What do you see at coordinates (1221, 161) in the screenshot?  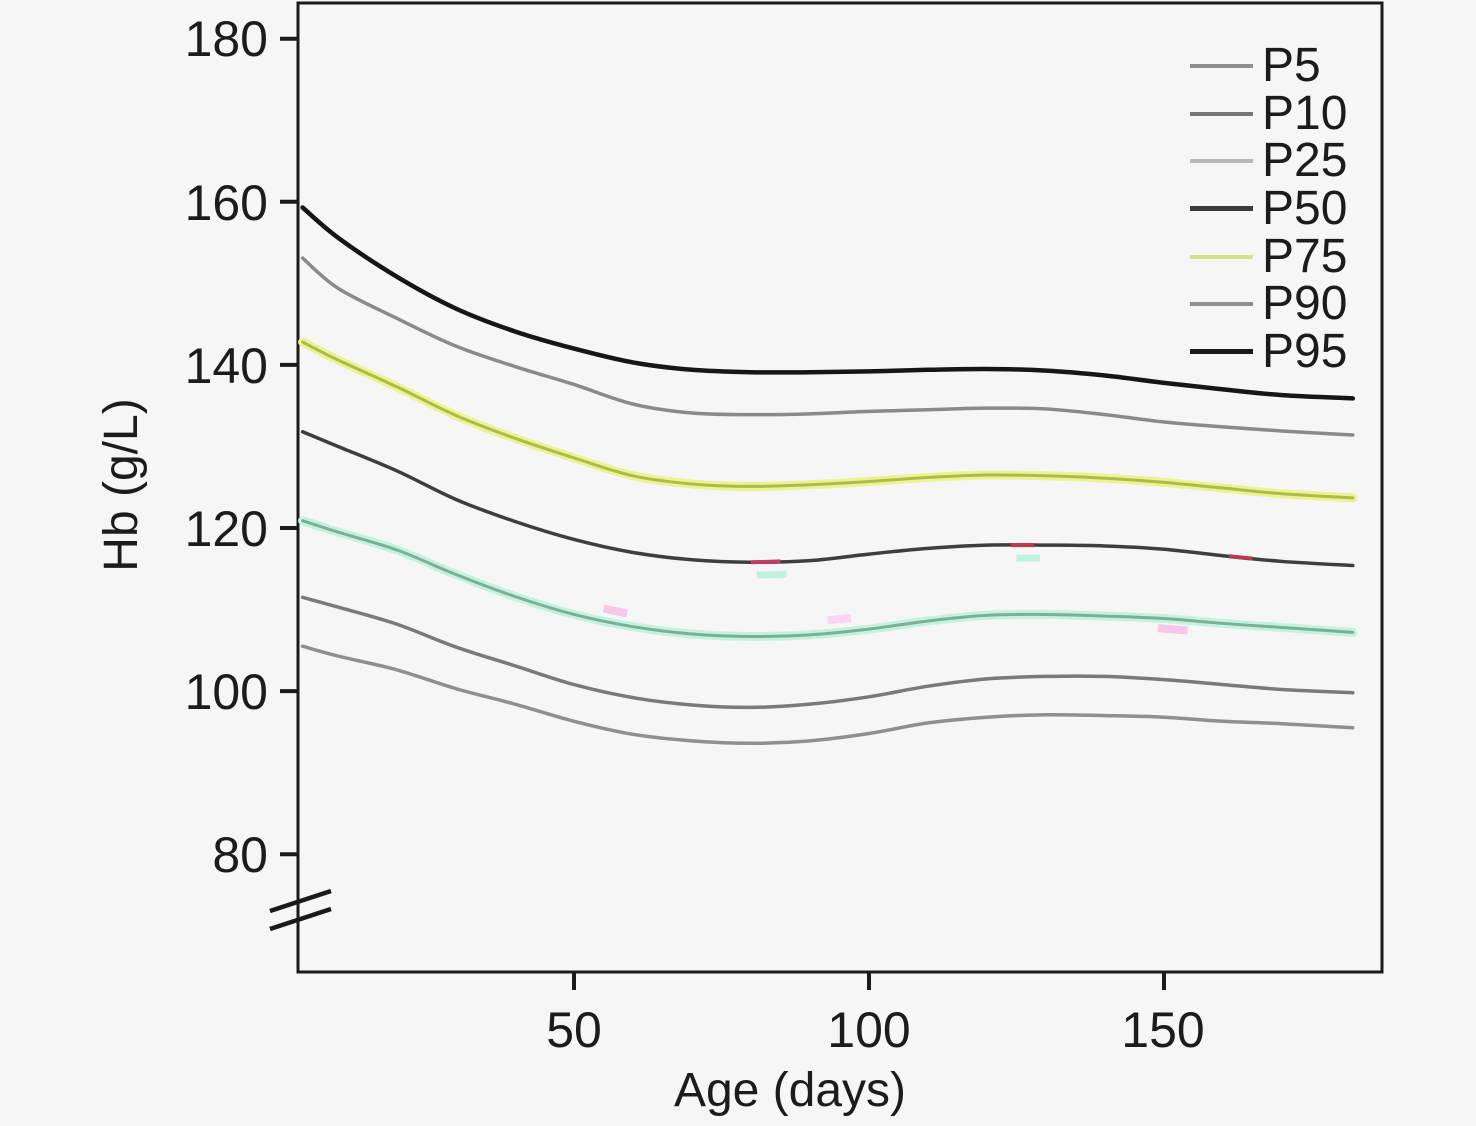 I see `legend-line-swatch-p25` at bounding box center [1221, 161].